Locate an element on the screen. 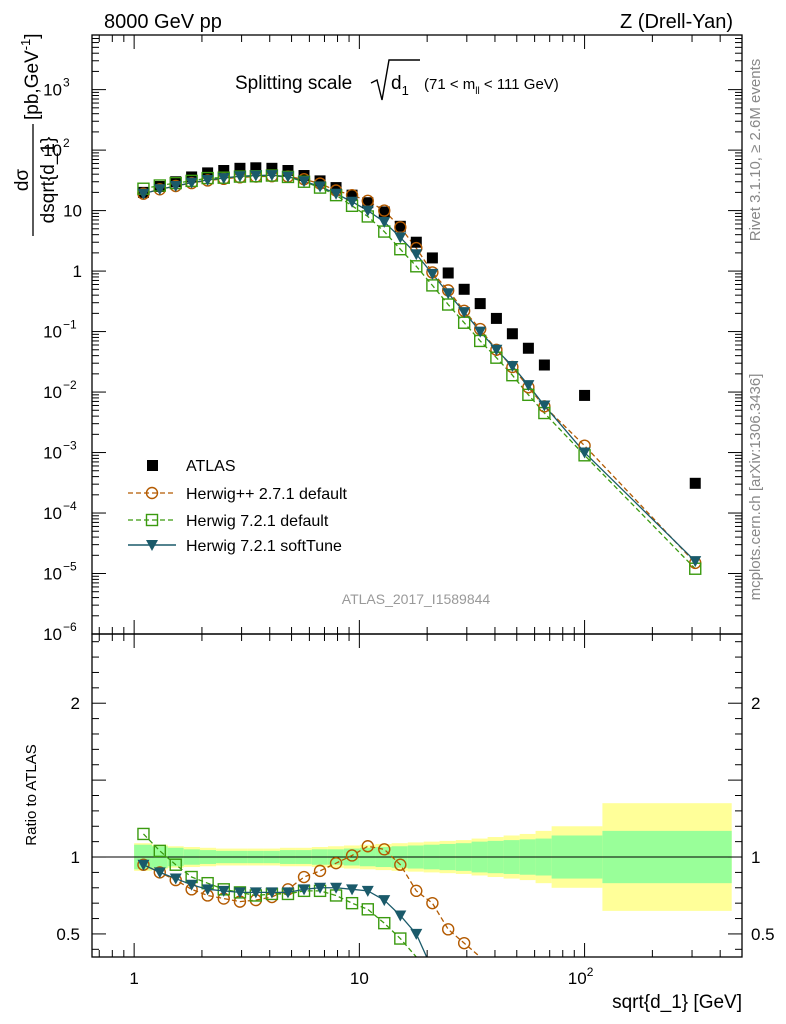 The height and width of the screenshot is (1024, 786). y-tick-label-sup: −1 is located at coordinates (70, 325).